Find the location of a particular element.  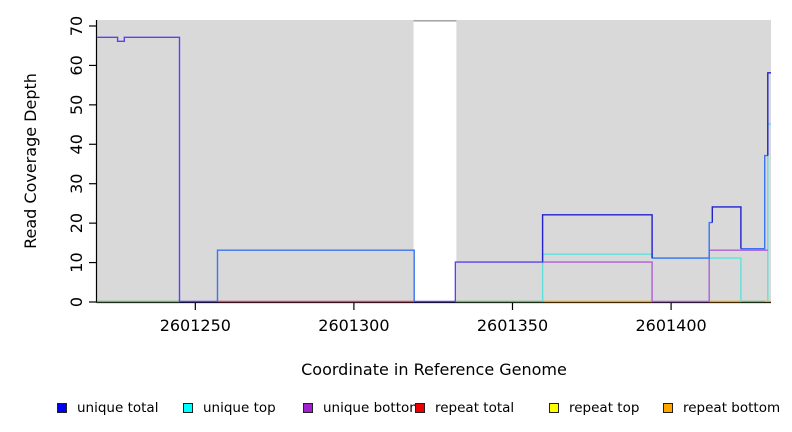

legend-swatch-unique-bottom is located at coordinates (308, 408).